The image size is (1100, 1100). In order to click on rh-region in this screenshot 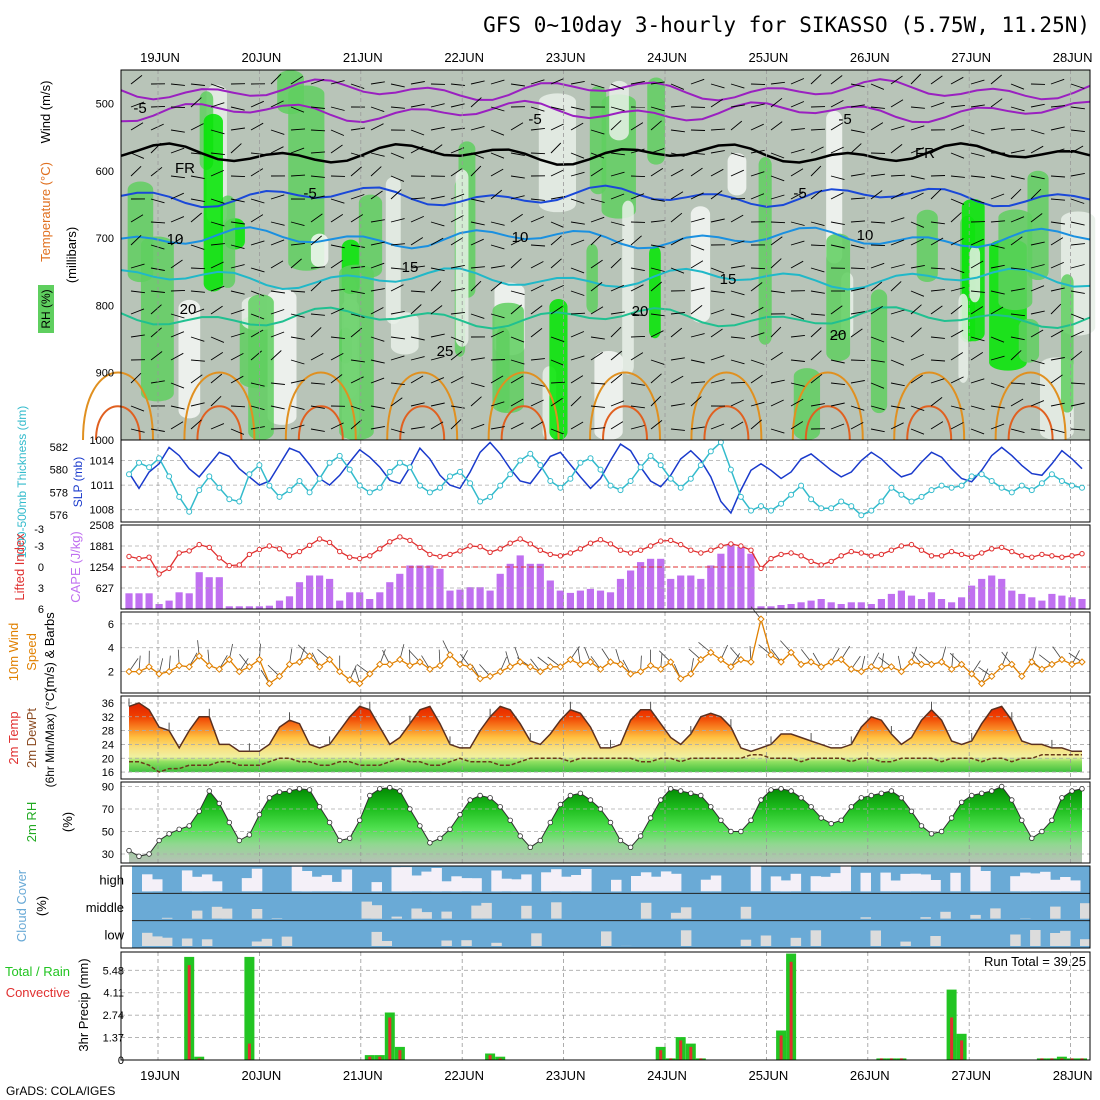, I will do `click(838, 297)`.